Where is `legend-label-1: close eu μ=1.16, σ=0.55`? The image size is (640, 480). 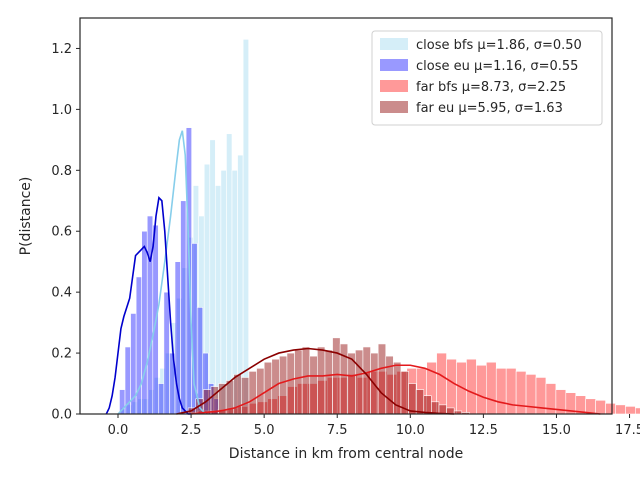
legend-label-1: close eu μ=1.16, σ=0.55 is located at coordinates (497, 66).